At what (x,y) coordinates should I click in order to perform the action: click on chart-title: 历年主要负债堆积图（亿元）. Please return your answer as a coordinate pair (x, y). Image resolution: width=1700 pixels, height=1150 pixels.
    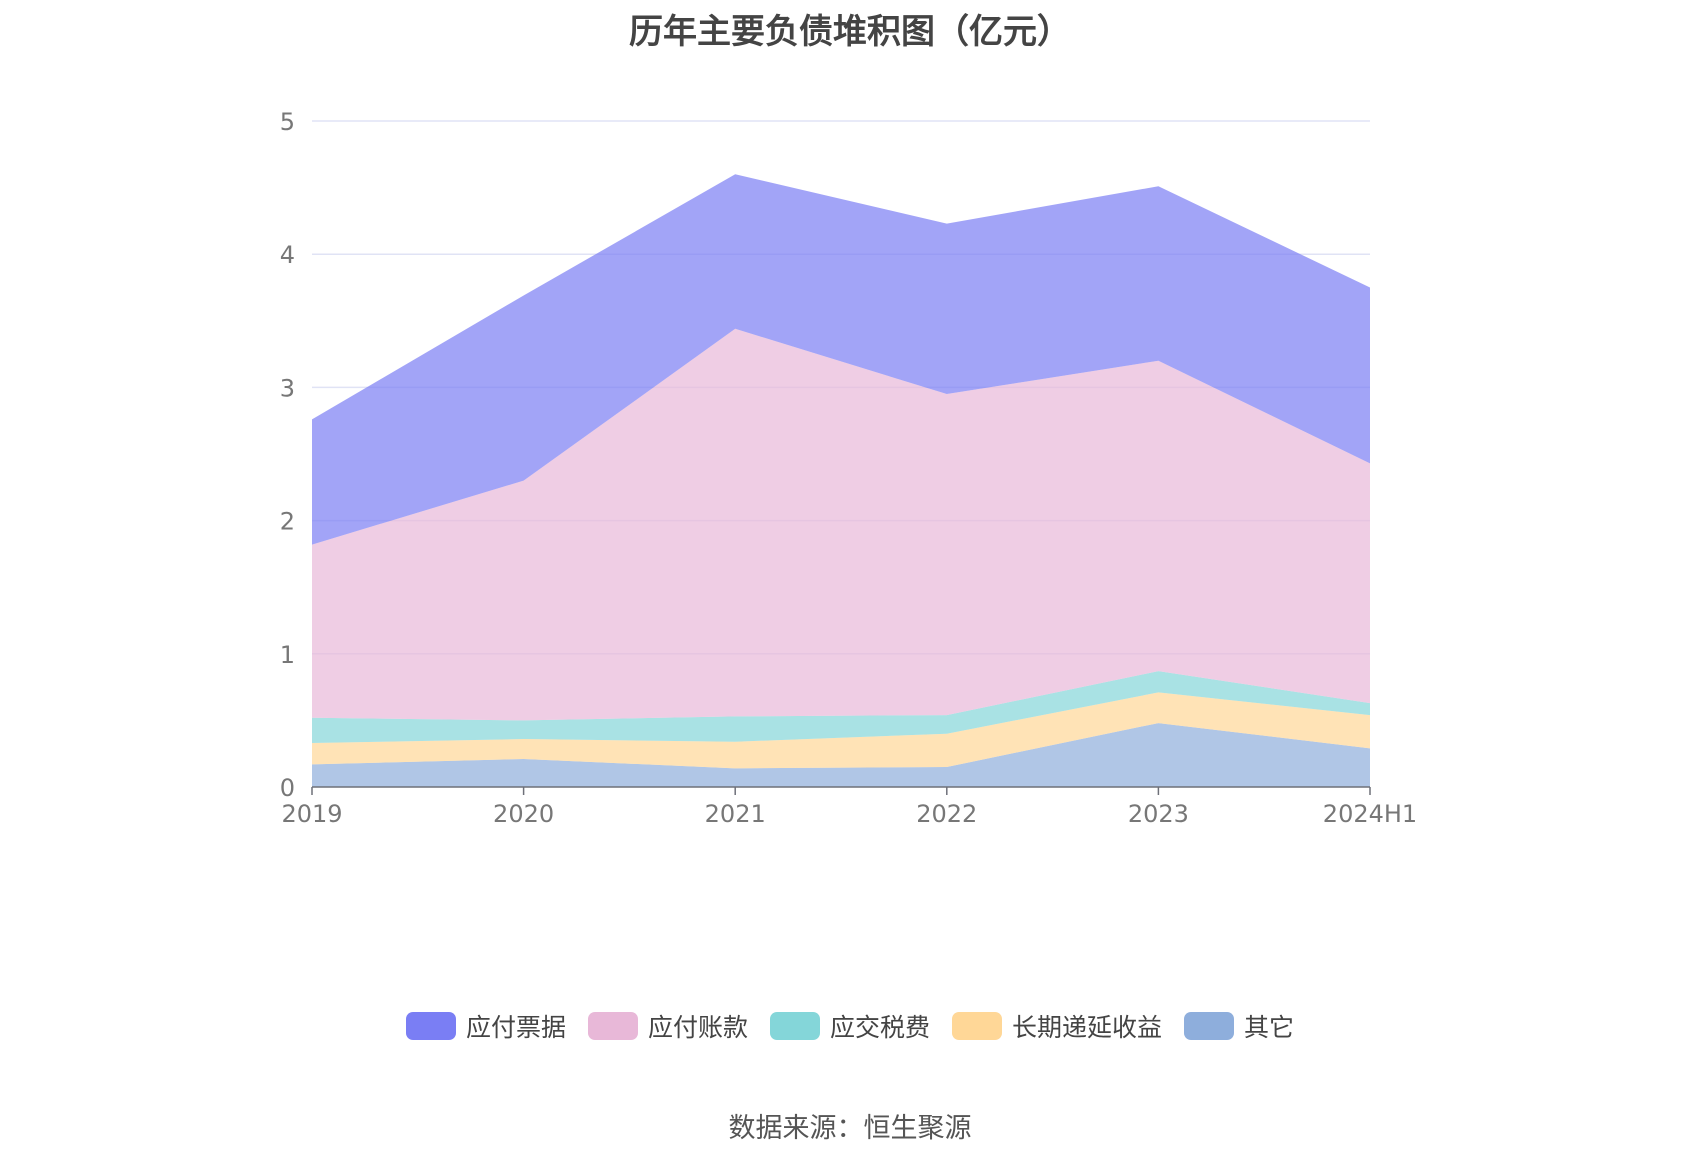
    Looking at the image, I should click on (850, 32).